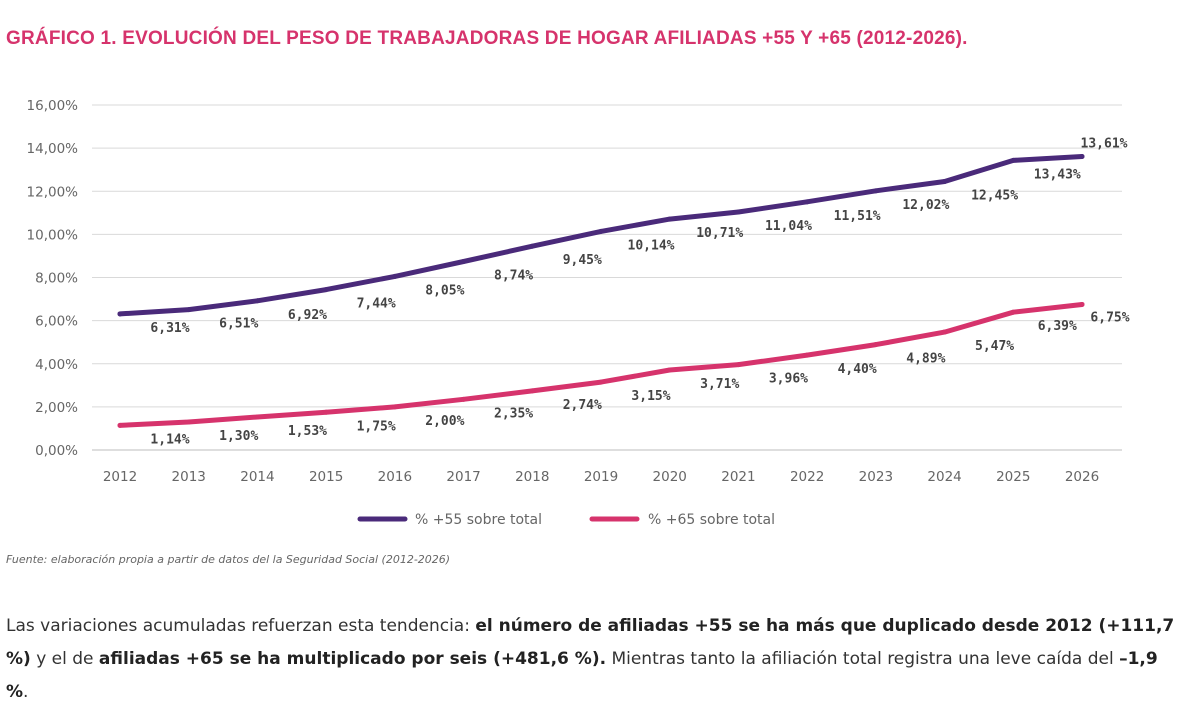 The height and width of the screenshot is (713, 1200). Describe the element at coordinates (1013, 477) in the screenshot. I see `x-tick-label: 2025` at that location.